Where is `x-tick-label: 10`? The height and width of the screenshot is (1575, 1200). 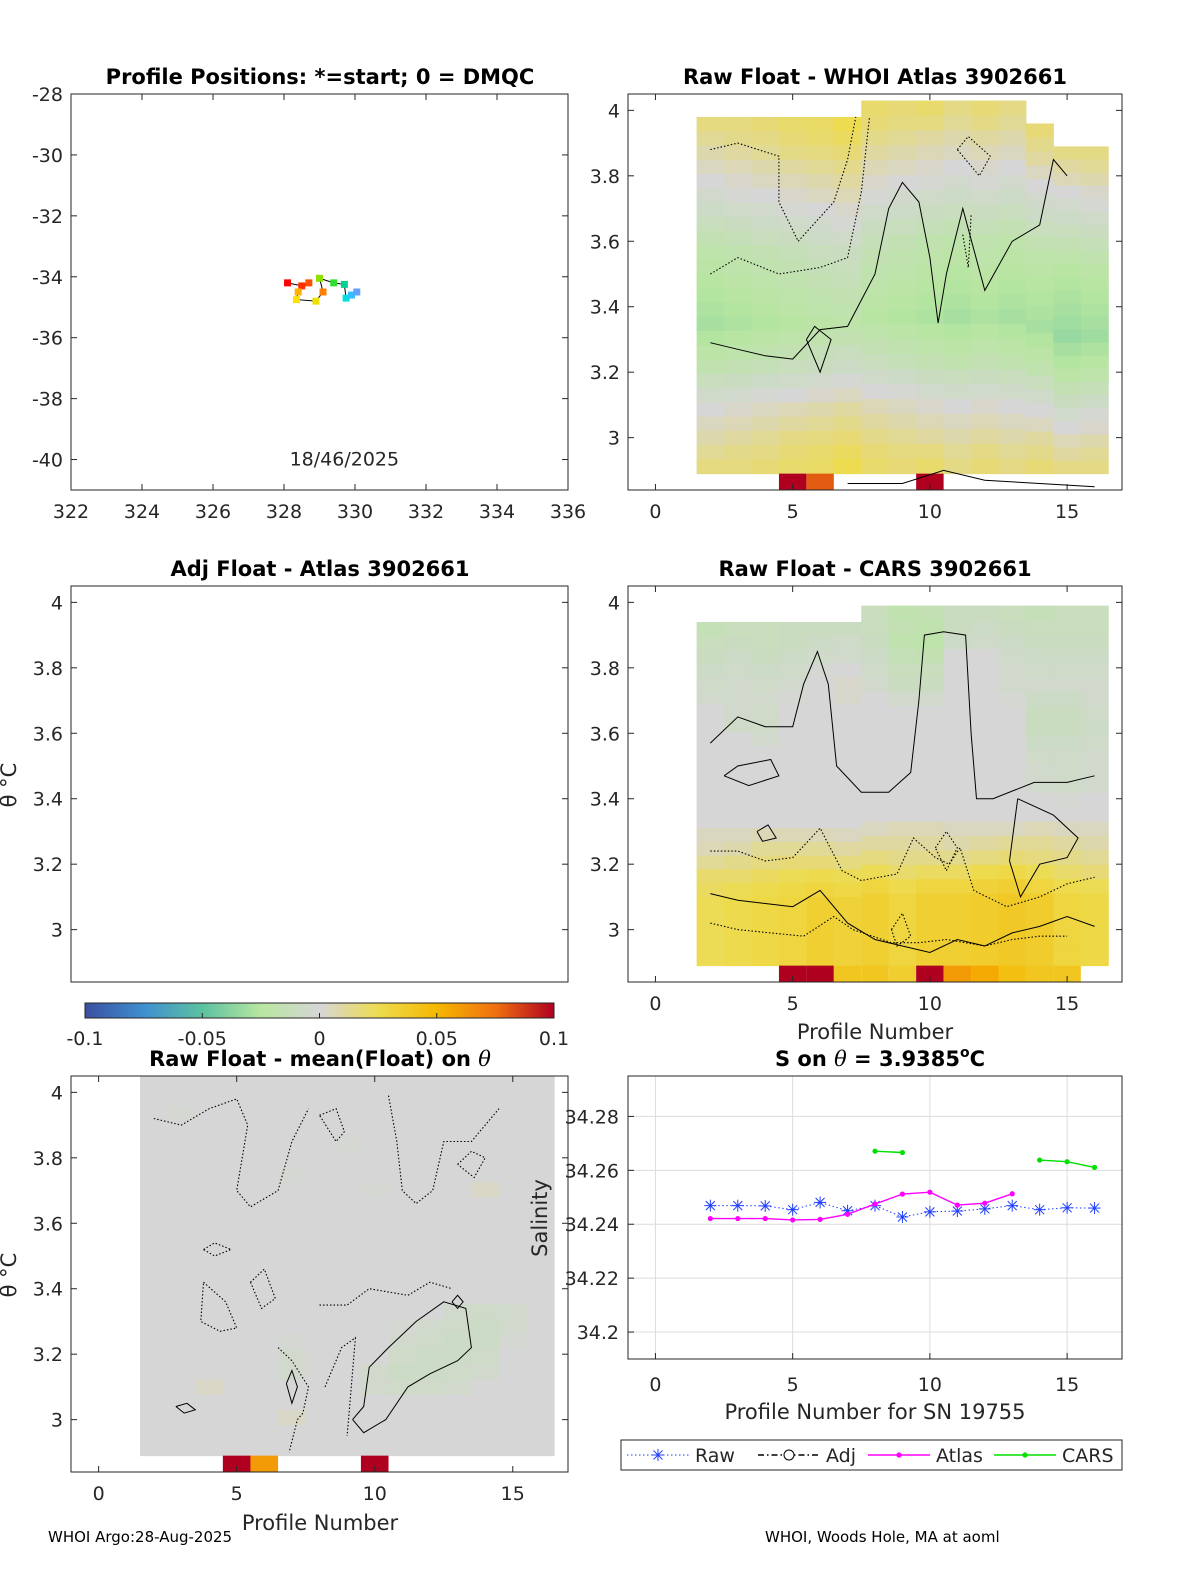
x-tick-label: 10 is located at coordinates (375, 1494).